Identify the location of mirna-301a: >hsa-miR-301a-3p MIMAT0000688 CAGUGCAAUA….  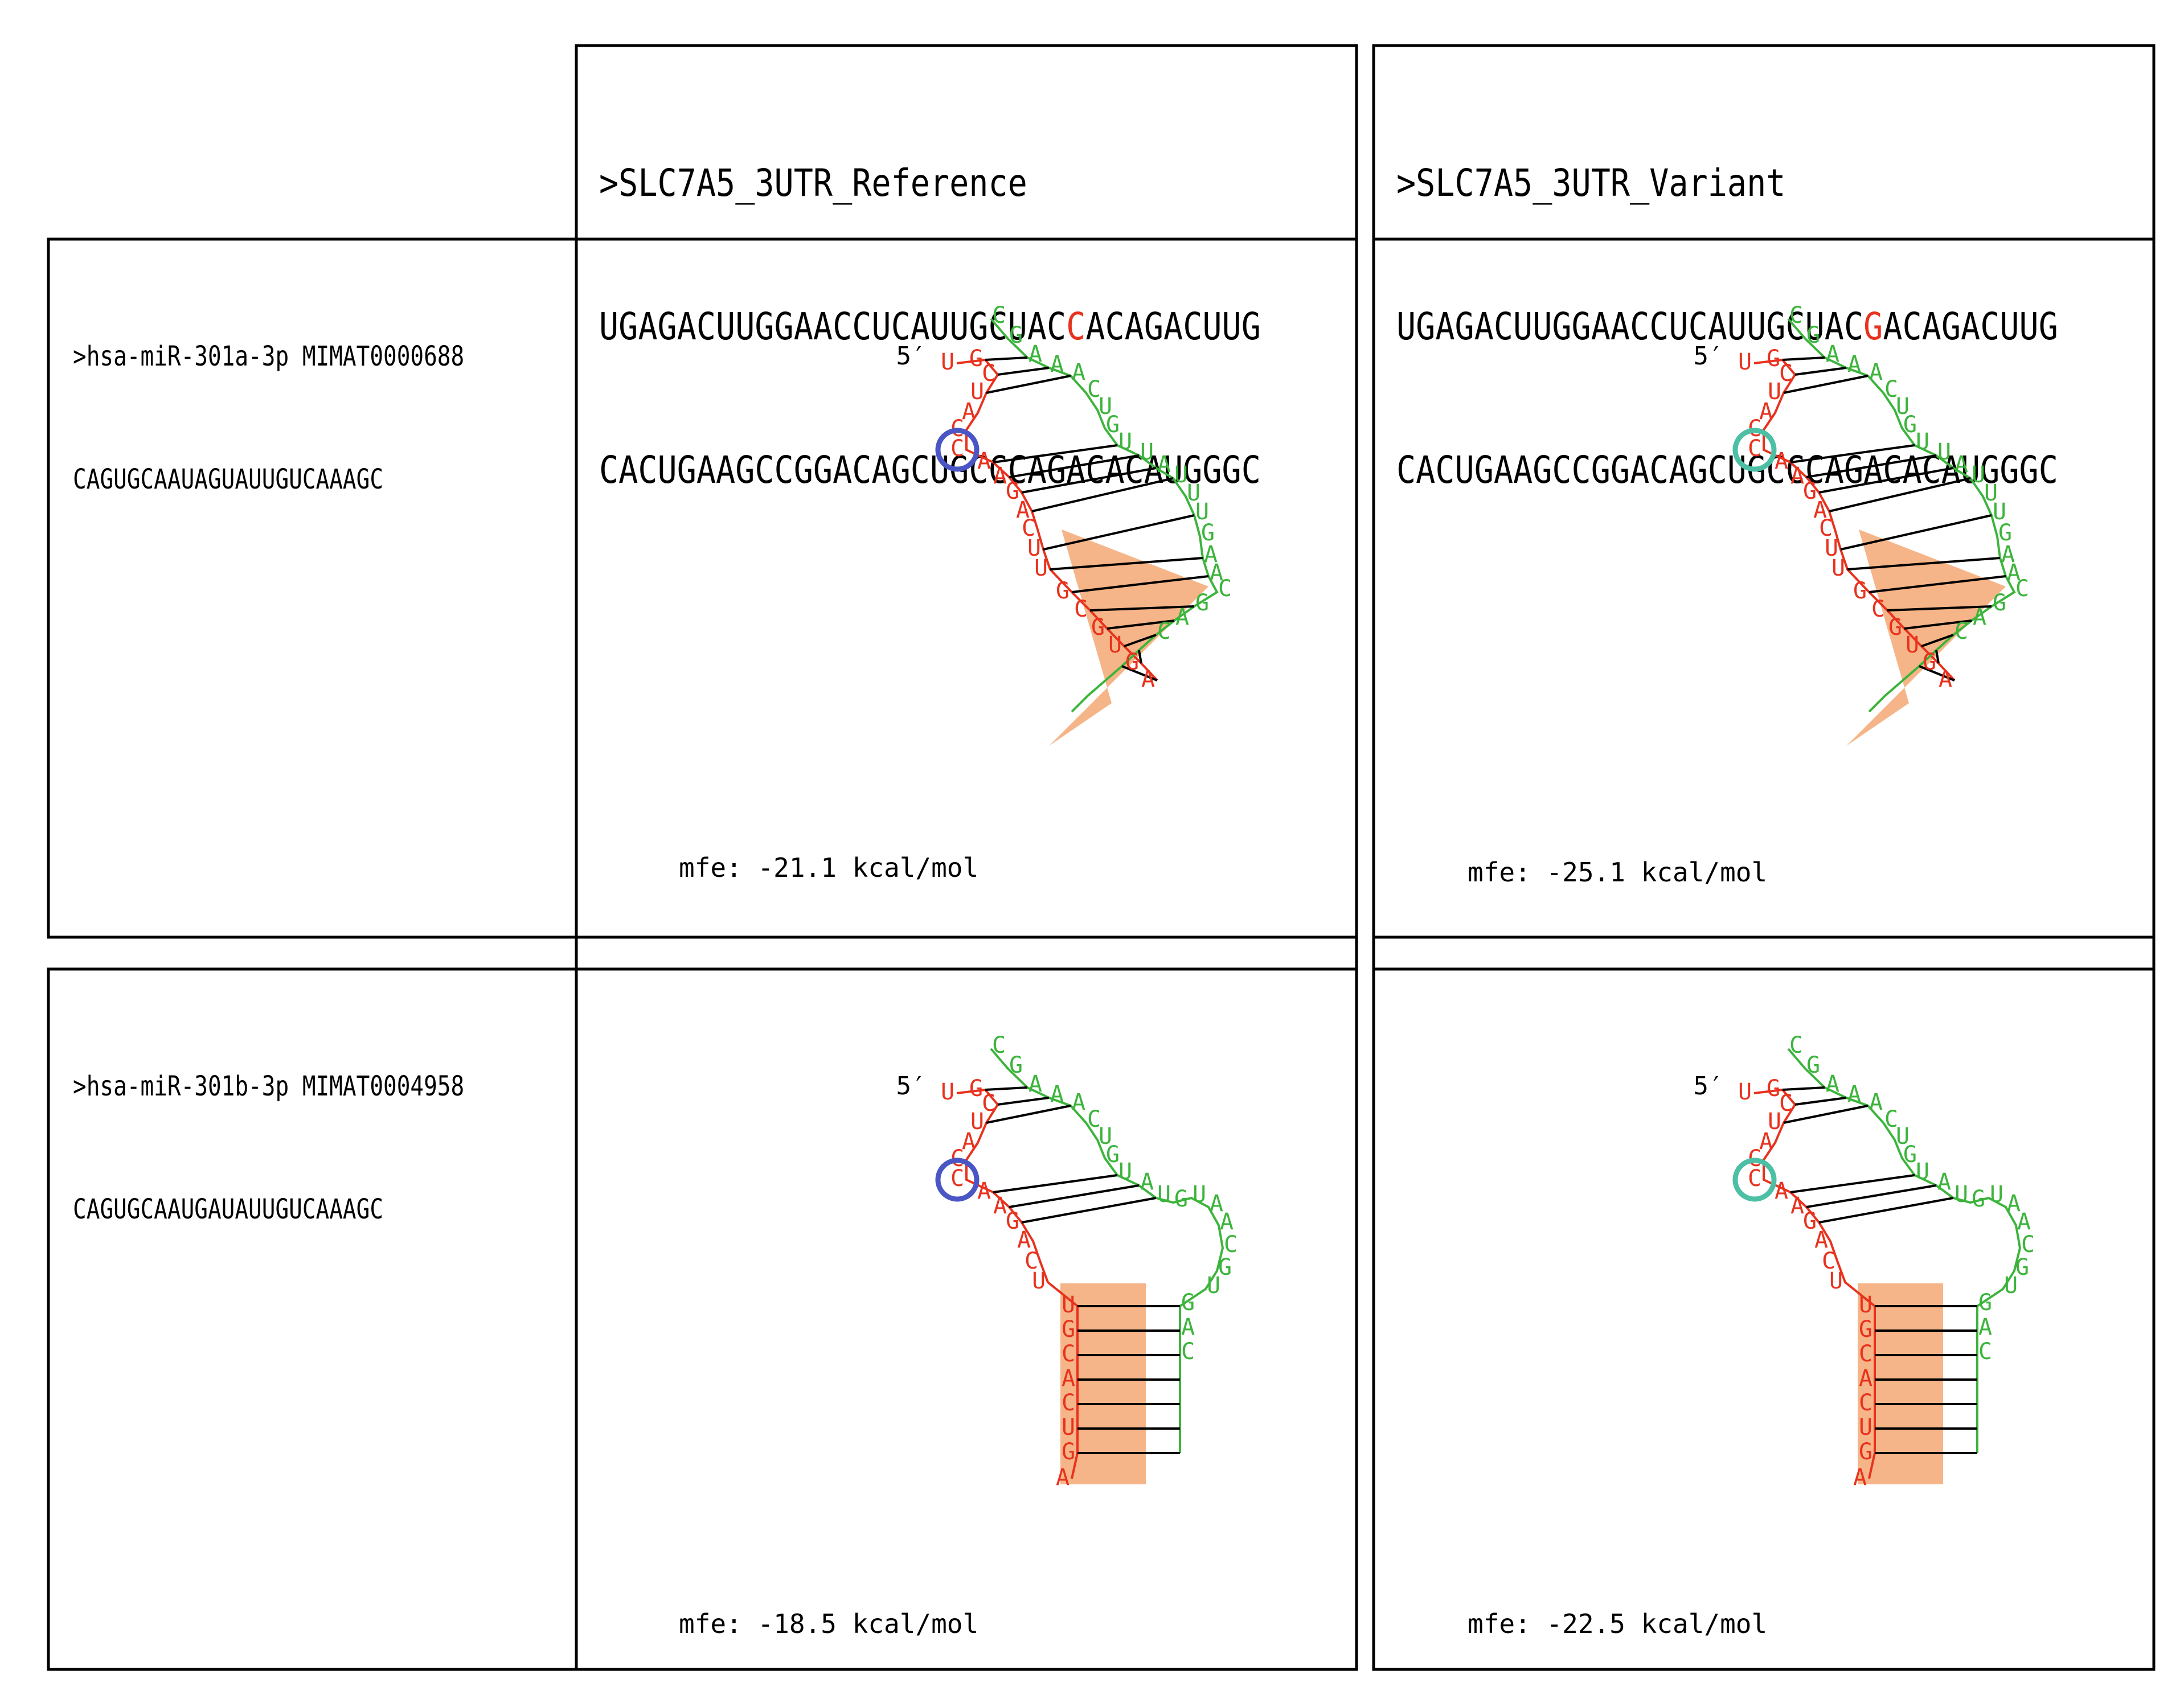
(268, 418).